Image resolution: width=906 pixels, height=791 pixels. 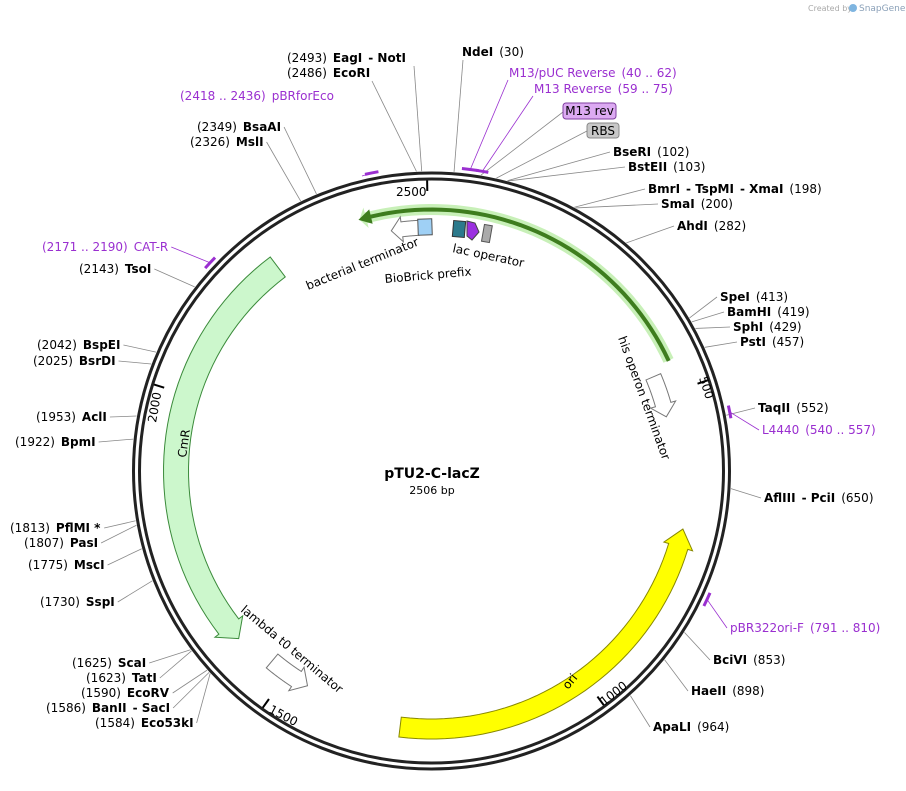 I want to click on site-label: (1584) Eco53kI, so click(x=144, y=723).